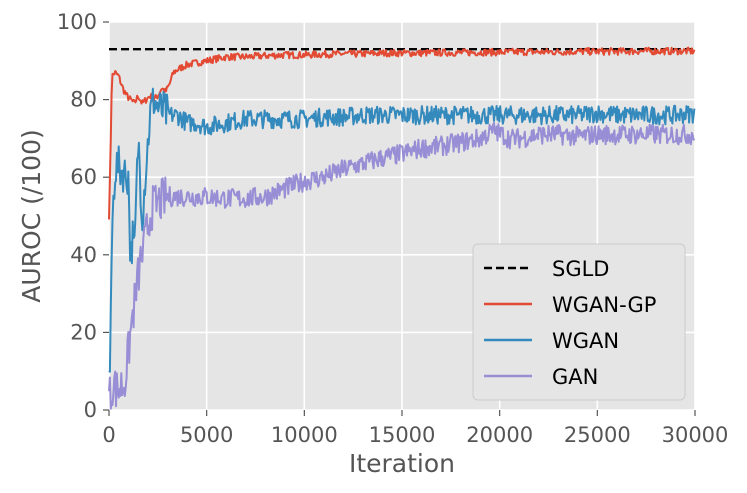 The height and width of the screenshot is (493, 747). Describe the element at coordinates (31, 216) in the screenshot. I see `y-axis-label: AUROC (/100)` at that location.